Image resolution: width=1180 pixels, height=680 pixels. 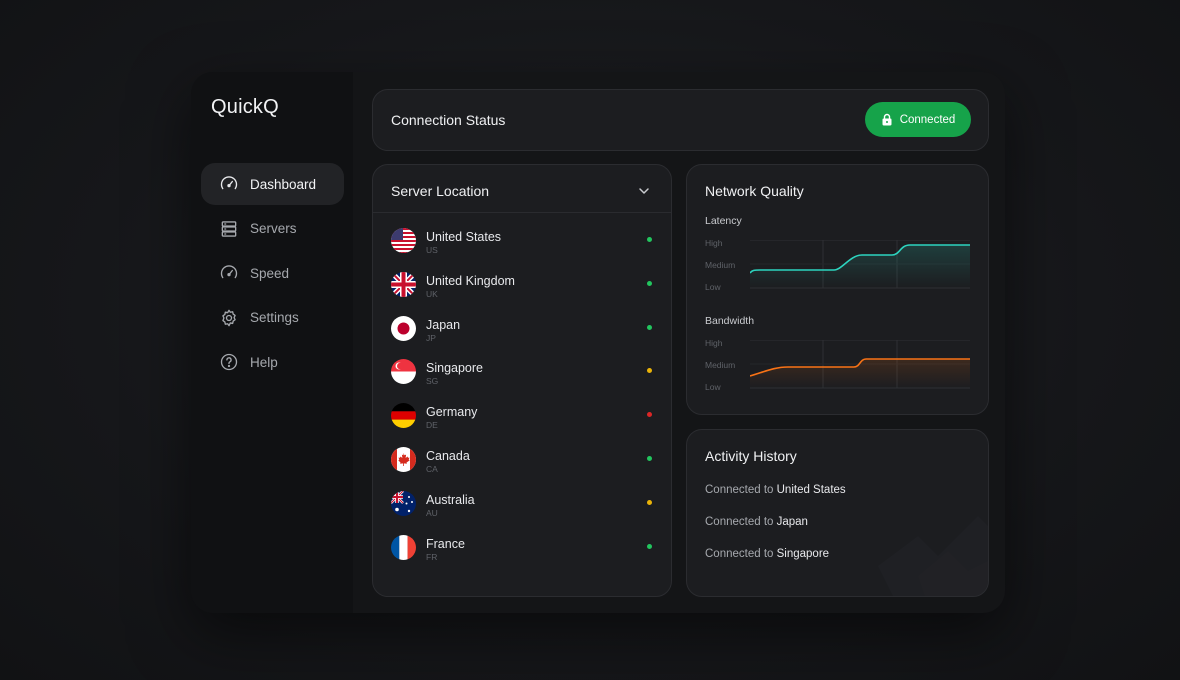 What do you see at coordinates (522, 292) in the screenshot?
I see `server-row-uk: United Kingdom UK` at bounding box center [522, 292].